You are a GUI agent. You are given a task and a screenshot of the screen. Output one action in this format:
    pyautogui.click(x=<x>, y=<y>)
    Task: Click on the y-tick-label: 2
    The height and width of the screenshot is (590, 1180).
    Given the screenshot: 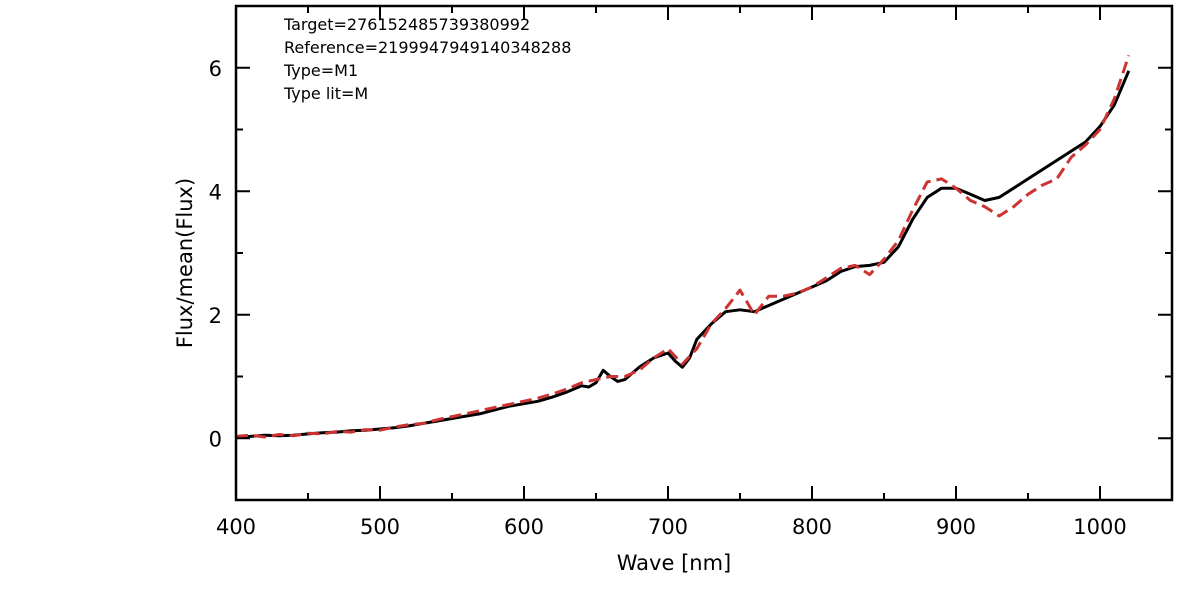 What is the action you would take?
    pyautogui.click(x=215, y=316)
    